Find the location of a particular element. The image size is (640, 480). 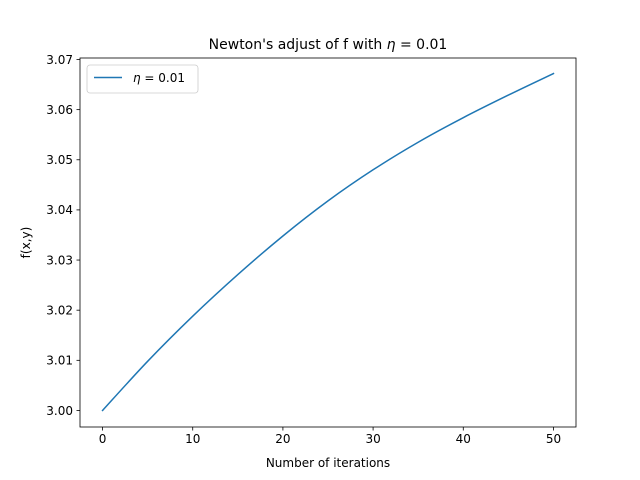

y-tick-label: 3.06 is located at coordinates (59, 110).